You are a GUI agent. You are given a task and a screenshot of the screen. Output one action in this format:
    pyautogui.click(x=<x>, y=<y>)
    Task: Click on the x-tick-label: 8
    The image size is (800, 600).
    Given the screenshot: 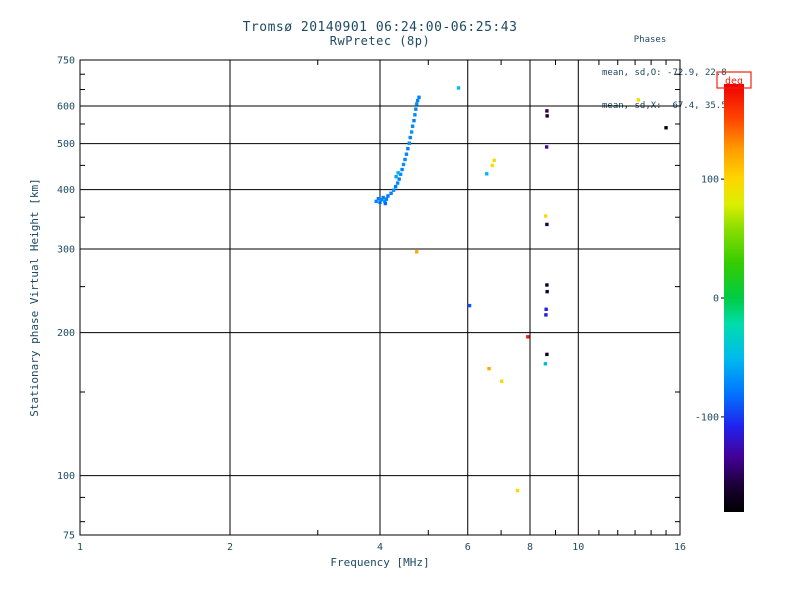 What is the action you would take?
    pyautogui.click(x=530, y=547)
    